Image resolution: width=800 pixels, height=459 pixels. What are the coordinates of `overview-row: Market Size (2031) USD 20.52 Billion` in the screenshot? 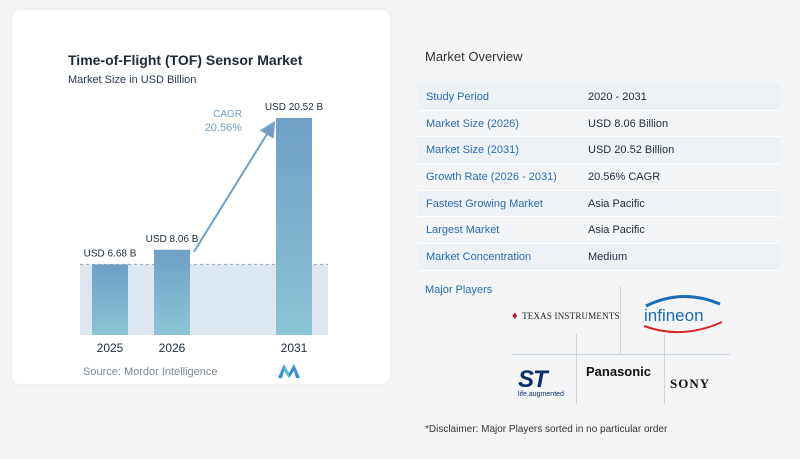 It's located at (599, 151).